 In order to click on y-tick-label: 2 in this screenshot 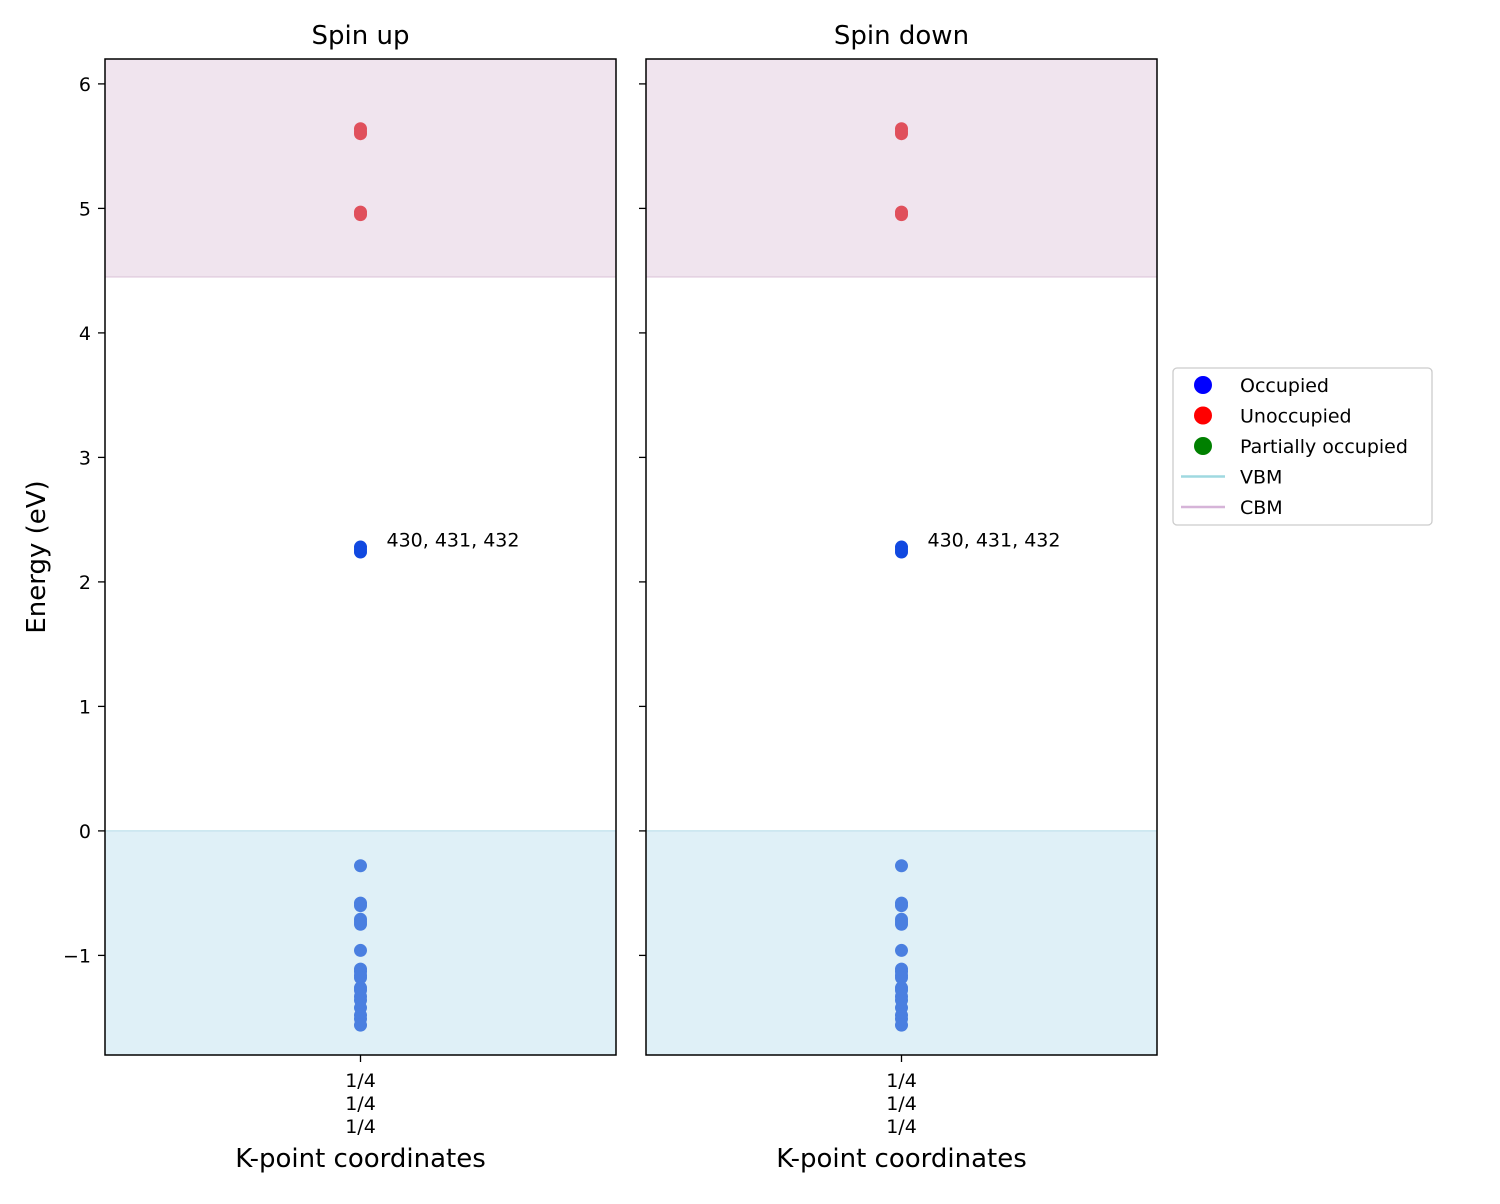, I will do `click(85, 583)`.